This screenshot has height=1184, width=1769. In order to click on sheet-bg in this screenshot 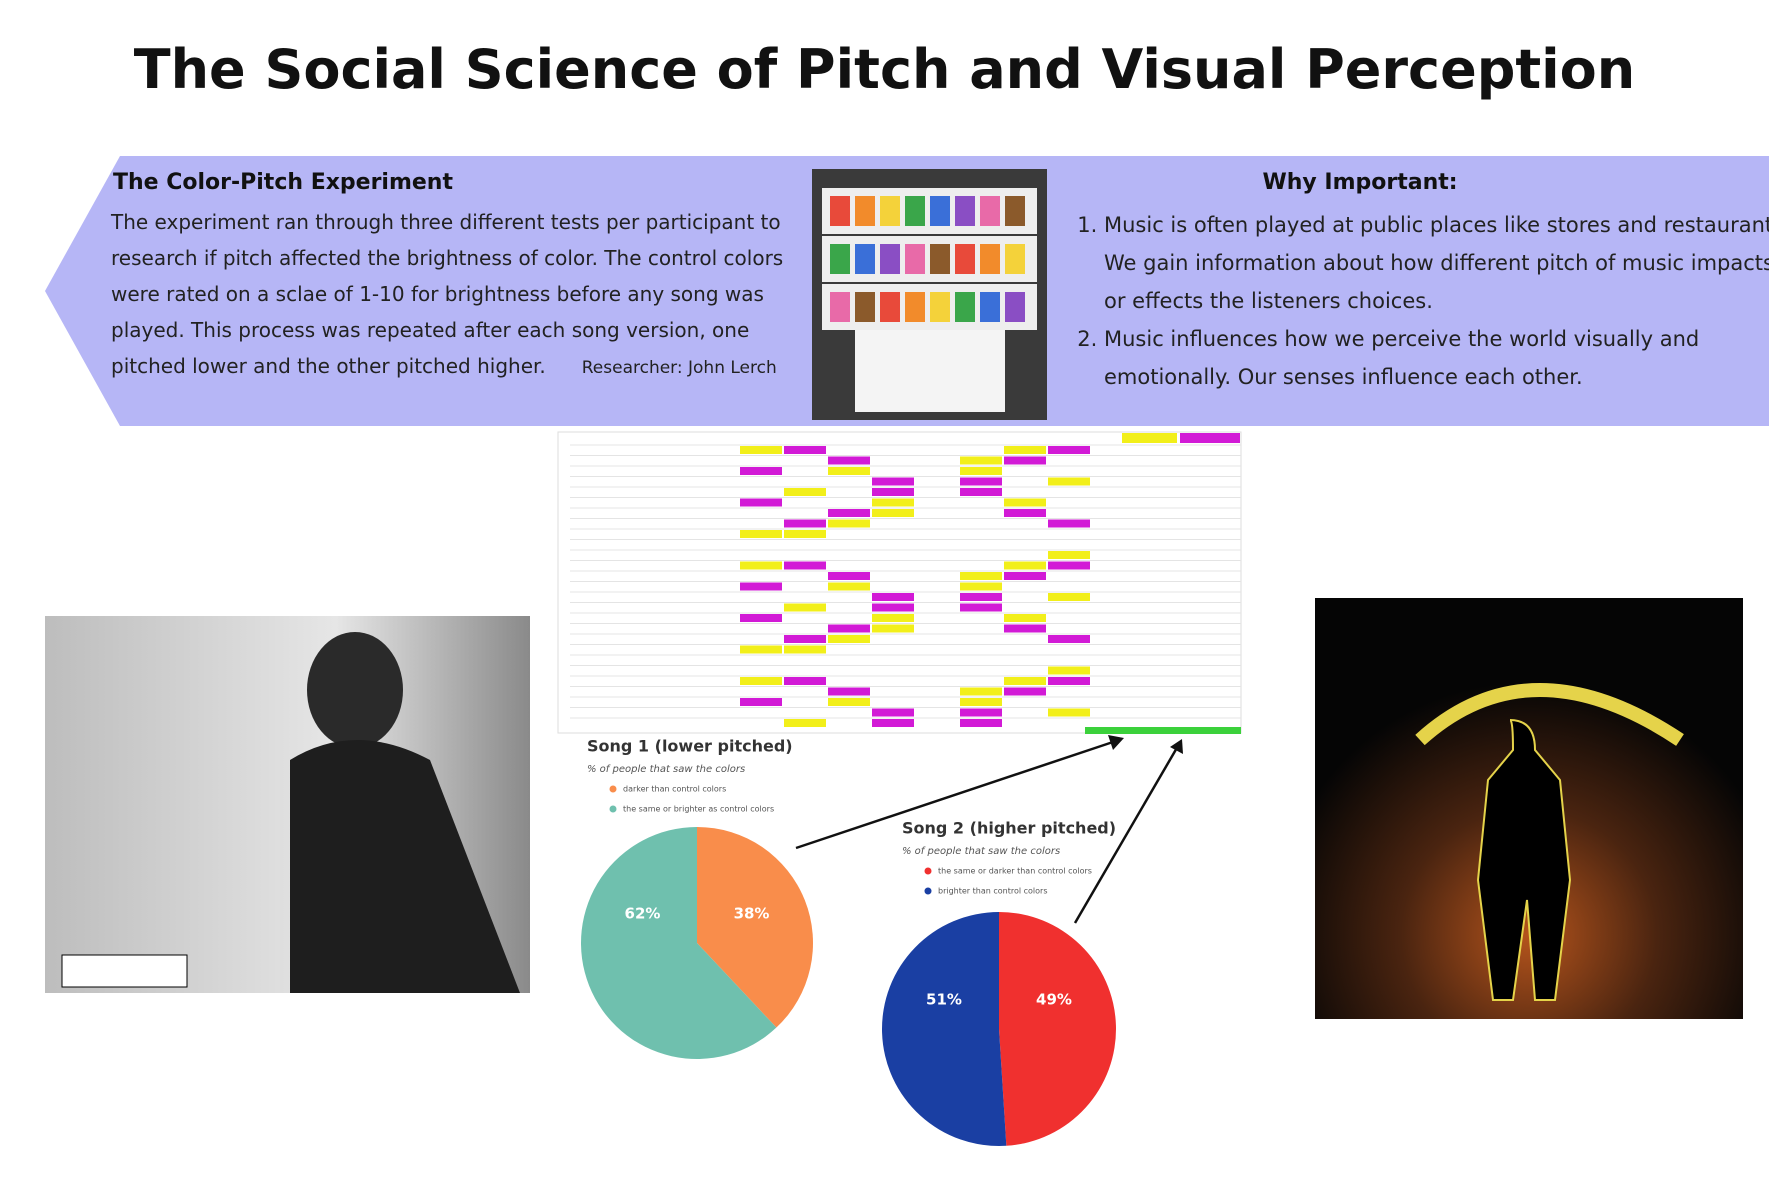, I will do `click(899, 582)`.